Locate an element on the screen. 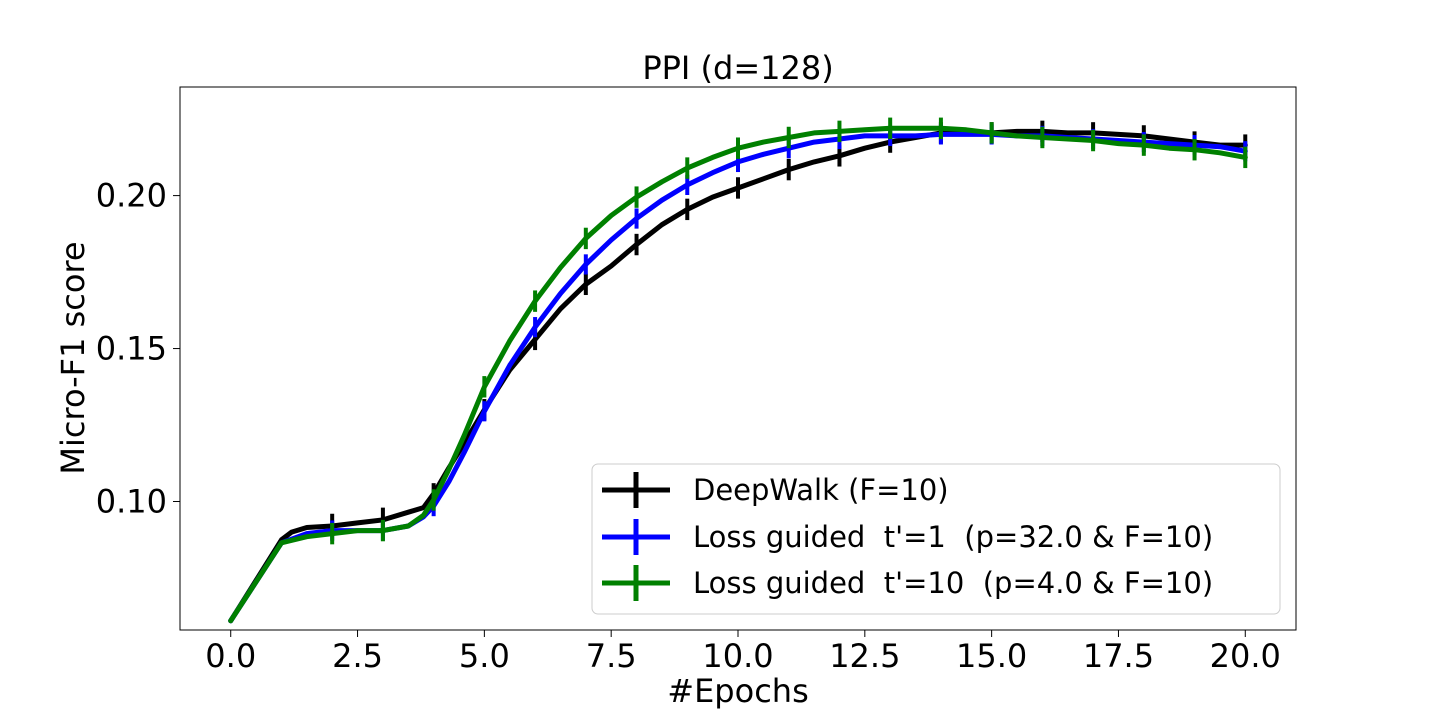 The height and width of the screenshot is (720, 1440). x-tick-label: 5.0 is located at coordinates (484, 656).